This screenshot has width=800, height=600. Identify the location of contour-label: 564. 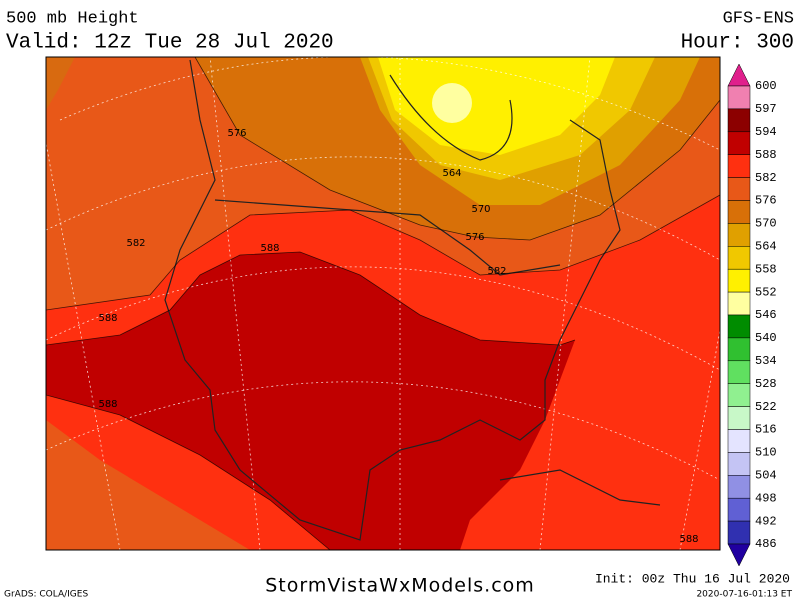
(451, 173).